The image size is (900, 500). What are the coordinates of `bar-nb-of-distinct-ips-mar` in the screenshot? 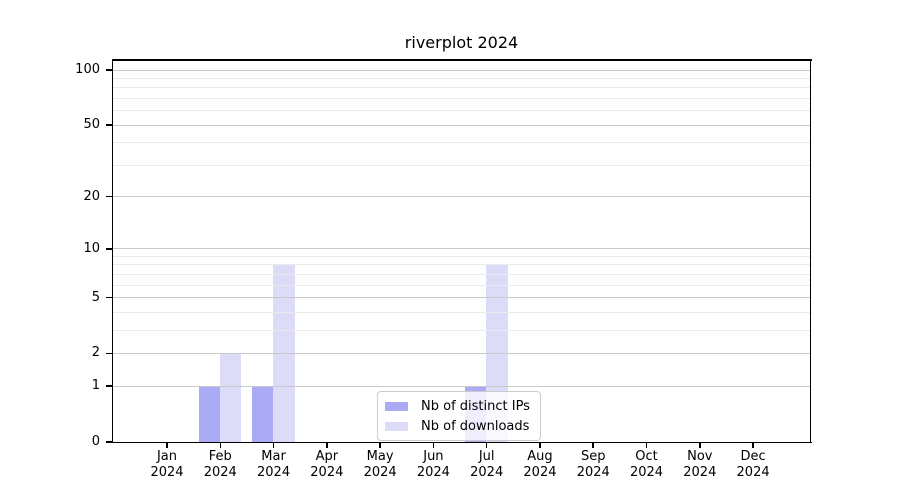 It's located at (263, 414).